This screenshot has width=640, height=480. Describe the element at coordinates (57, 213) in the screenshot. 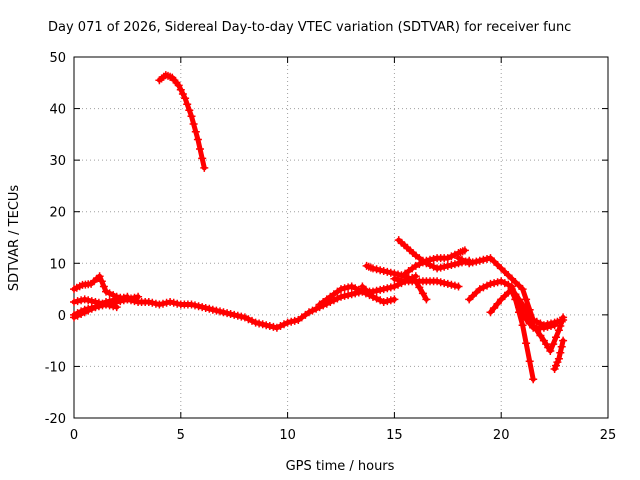

I see `y-tick-label: 20` at that location.